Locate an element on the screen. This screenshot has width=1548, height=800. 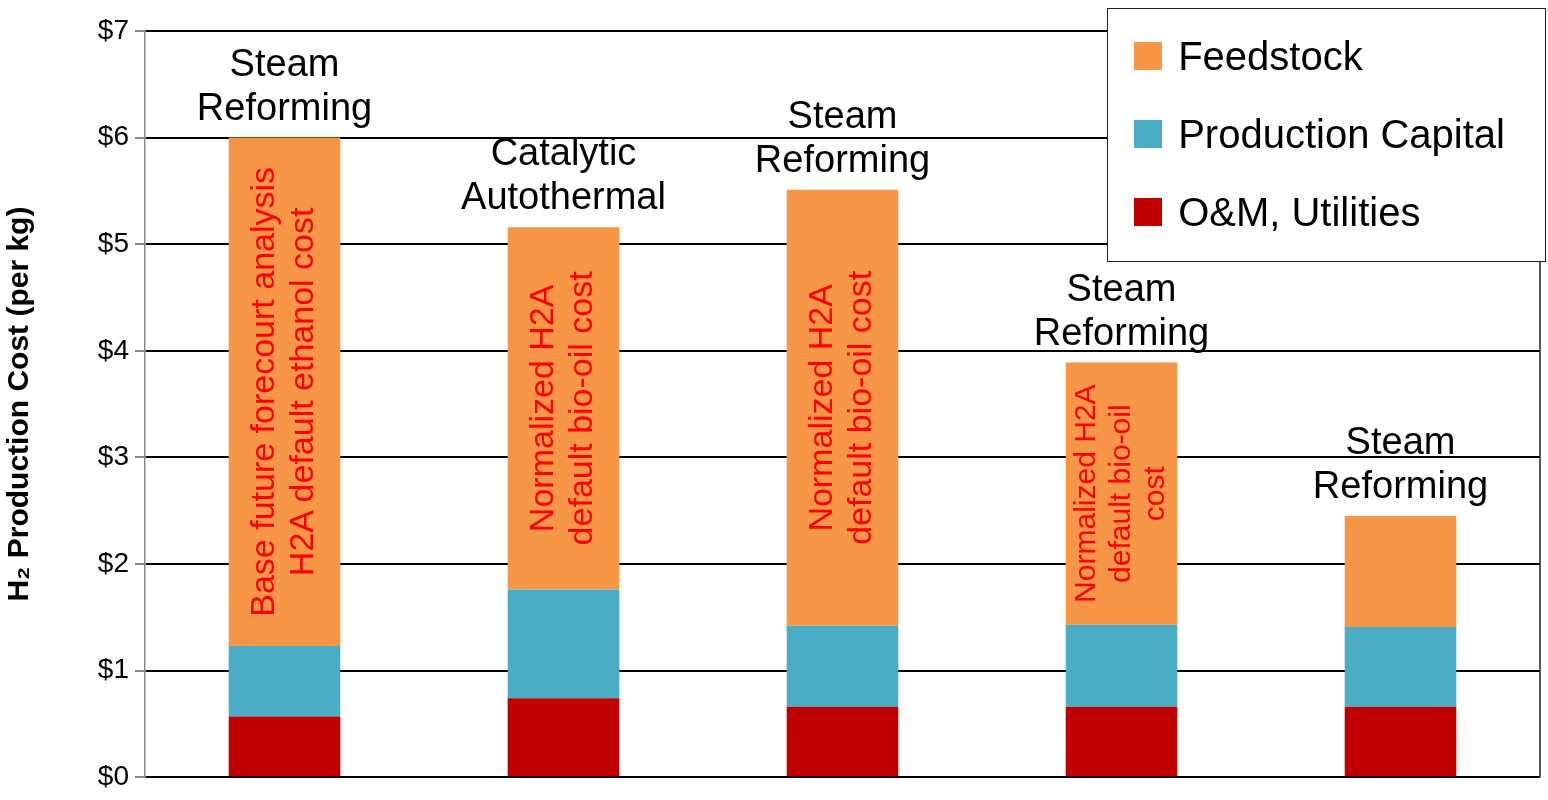
y-axis-title: H₂ Production Cost (per kg) is located at coordinates (18, 404).